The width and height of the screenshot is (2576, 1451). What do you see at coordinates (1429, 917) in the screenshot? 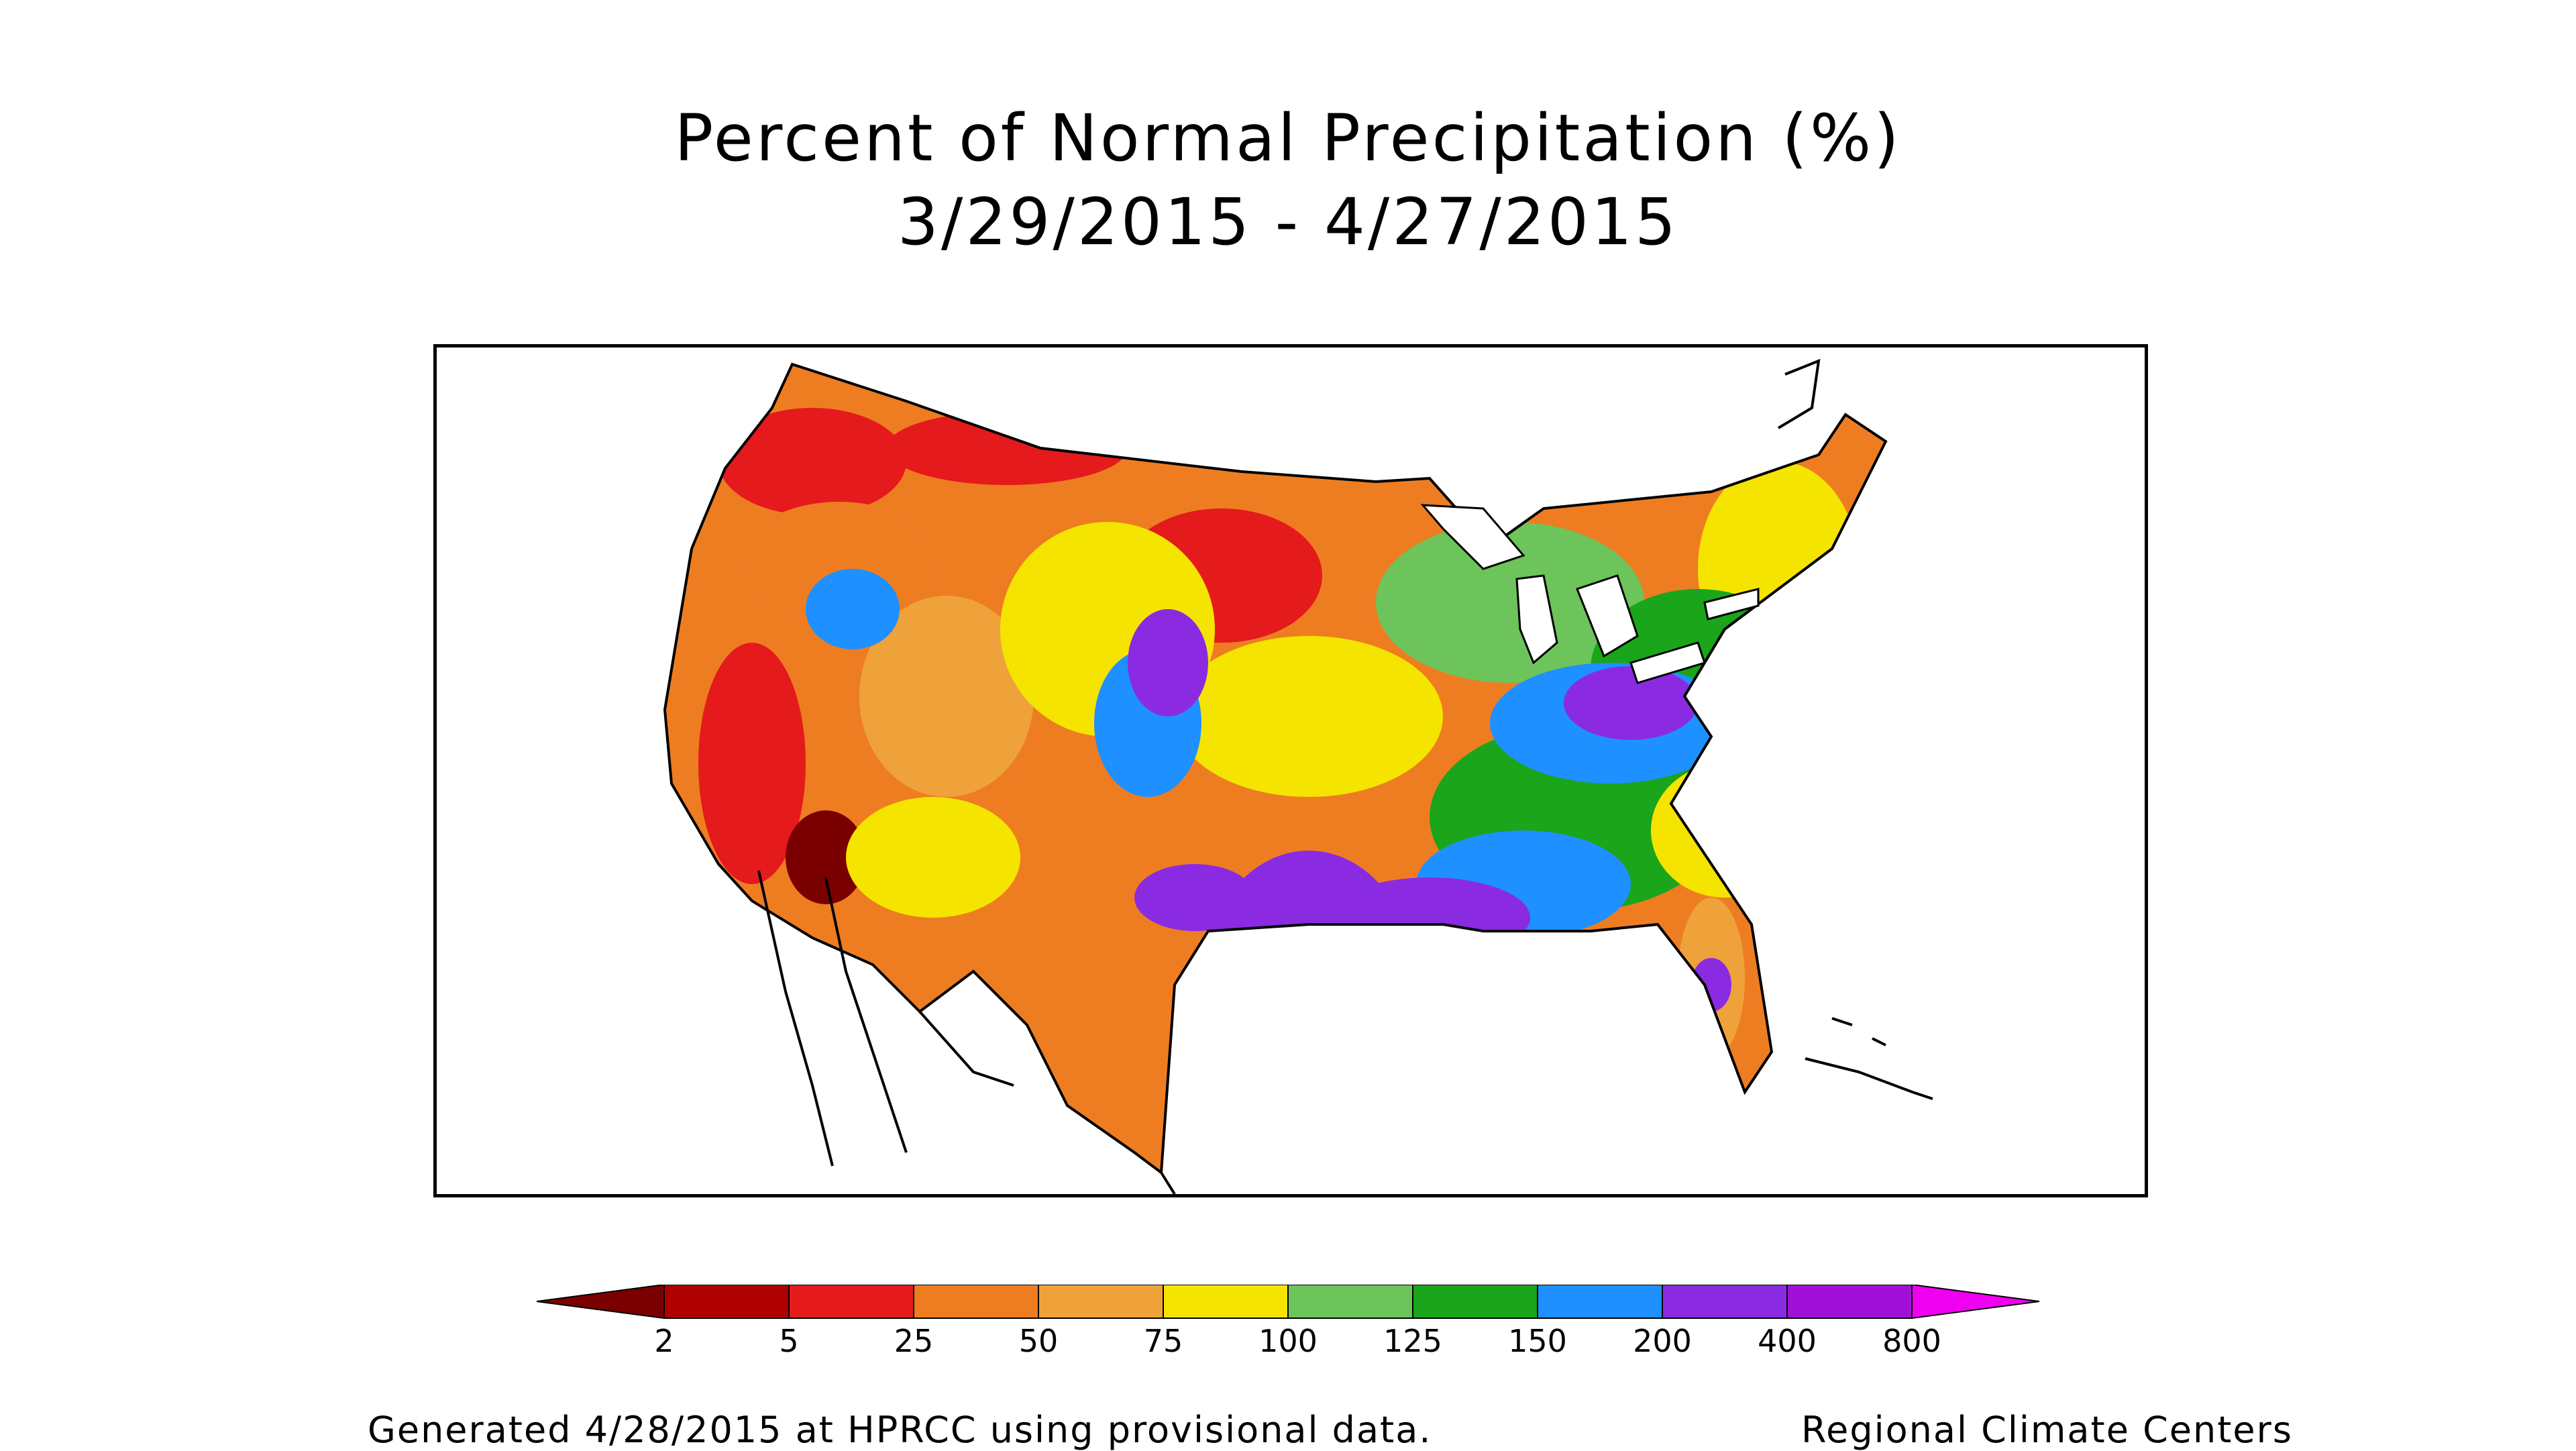
I see `field-purple-la` at bounding box center [1429, 917].